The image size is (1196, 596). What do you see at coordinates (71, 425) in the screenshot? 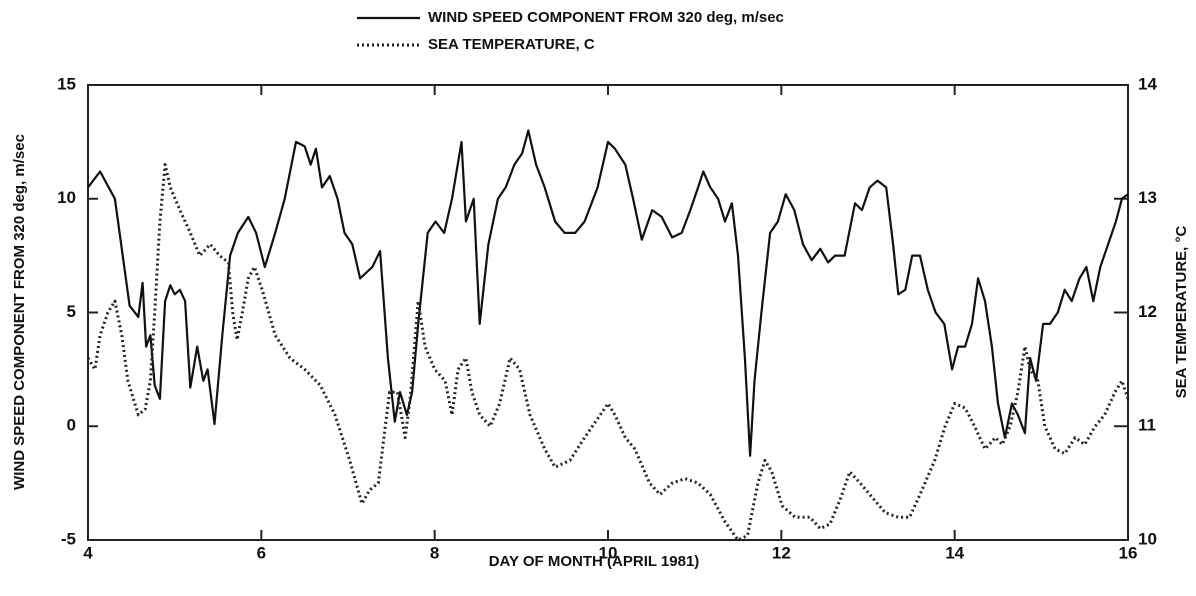
I see `y-tick-label: 0` at bounding box center [71, 425].